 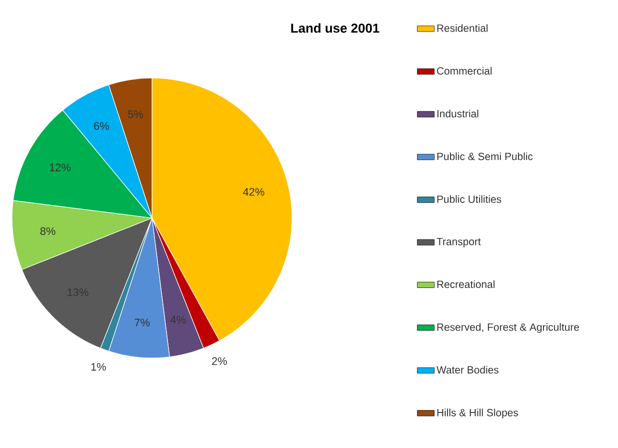 What do you see at coordinates (178, 320) in the screenshot?
I see `data-label: 4%` at bounding box center [178, 320].